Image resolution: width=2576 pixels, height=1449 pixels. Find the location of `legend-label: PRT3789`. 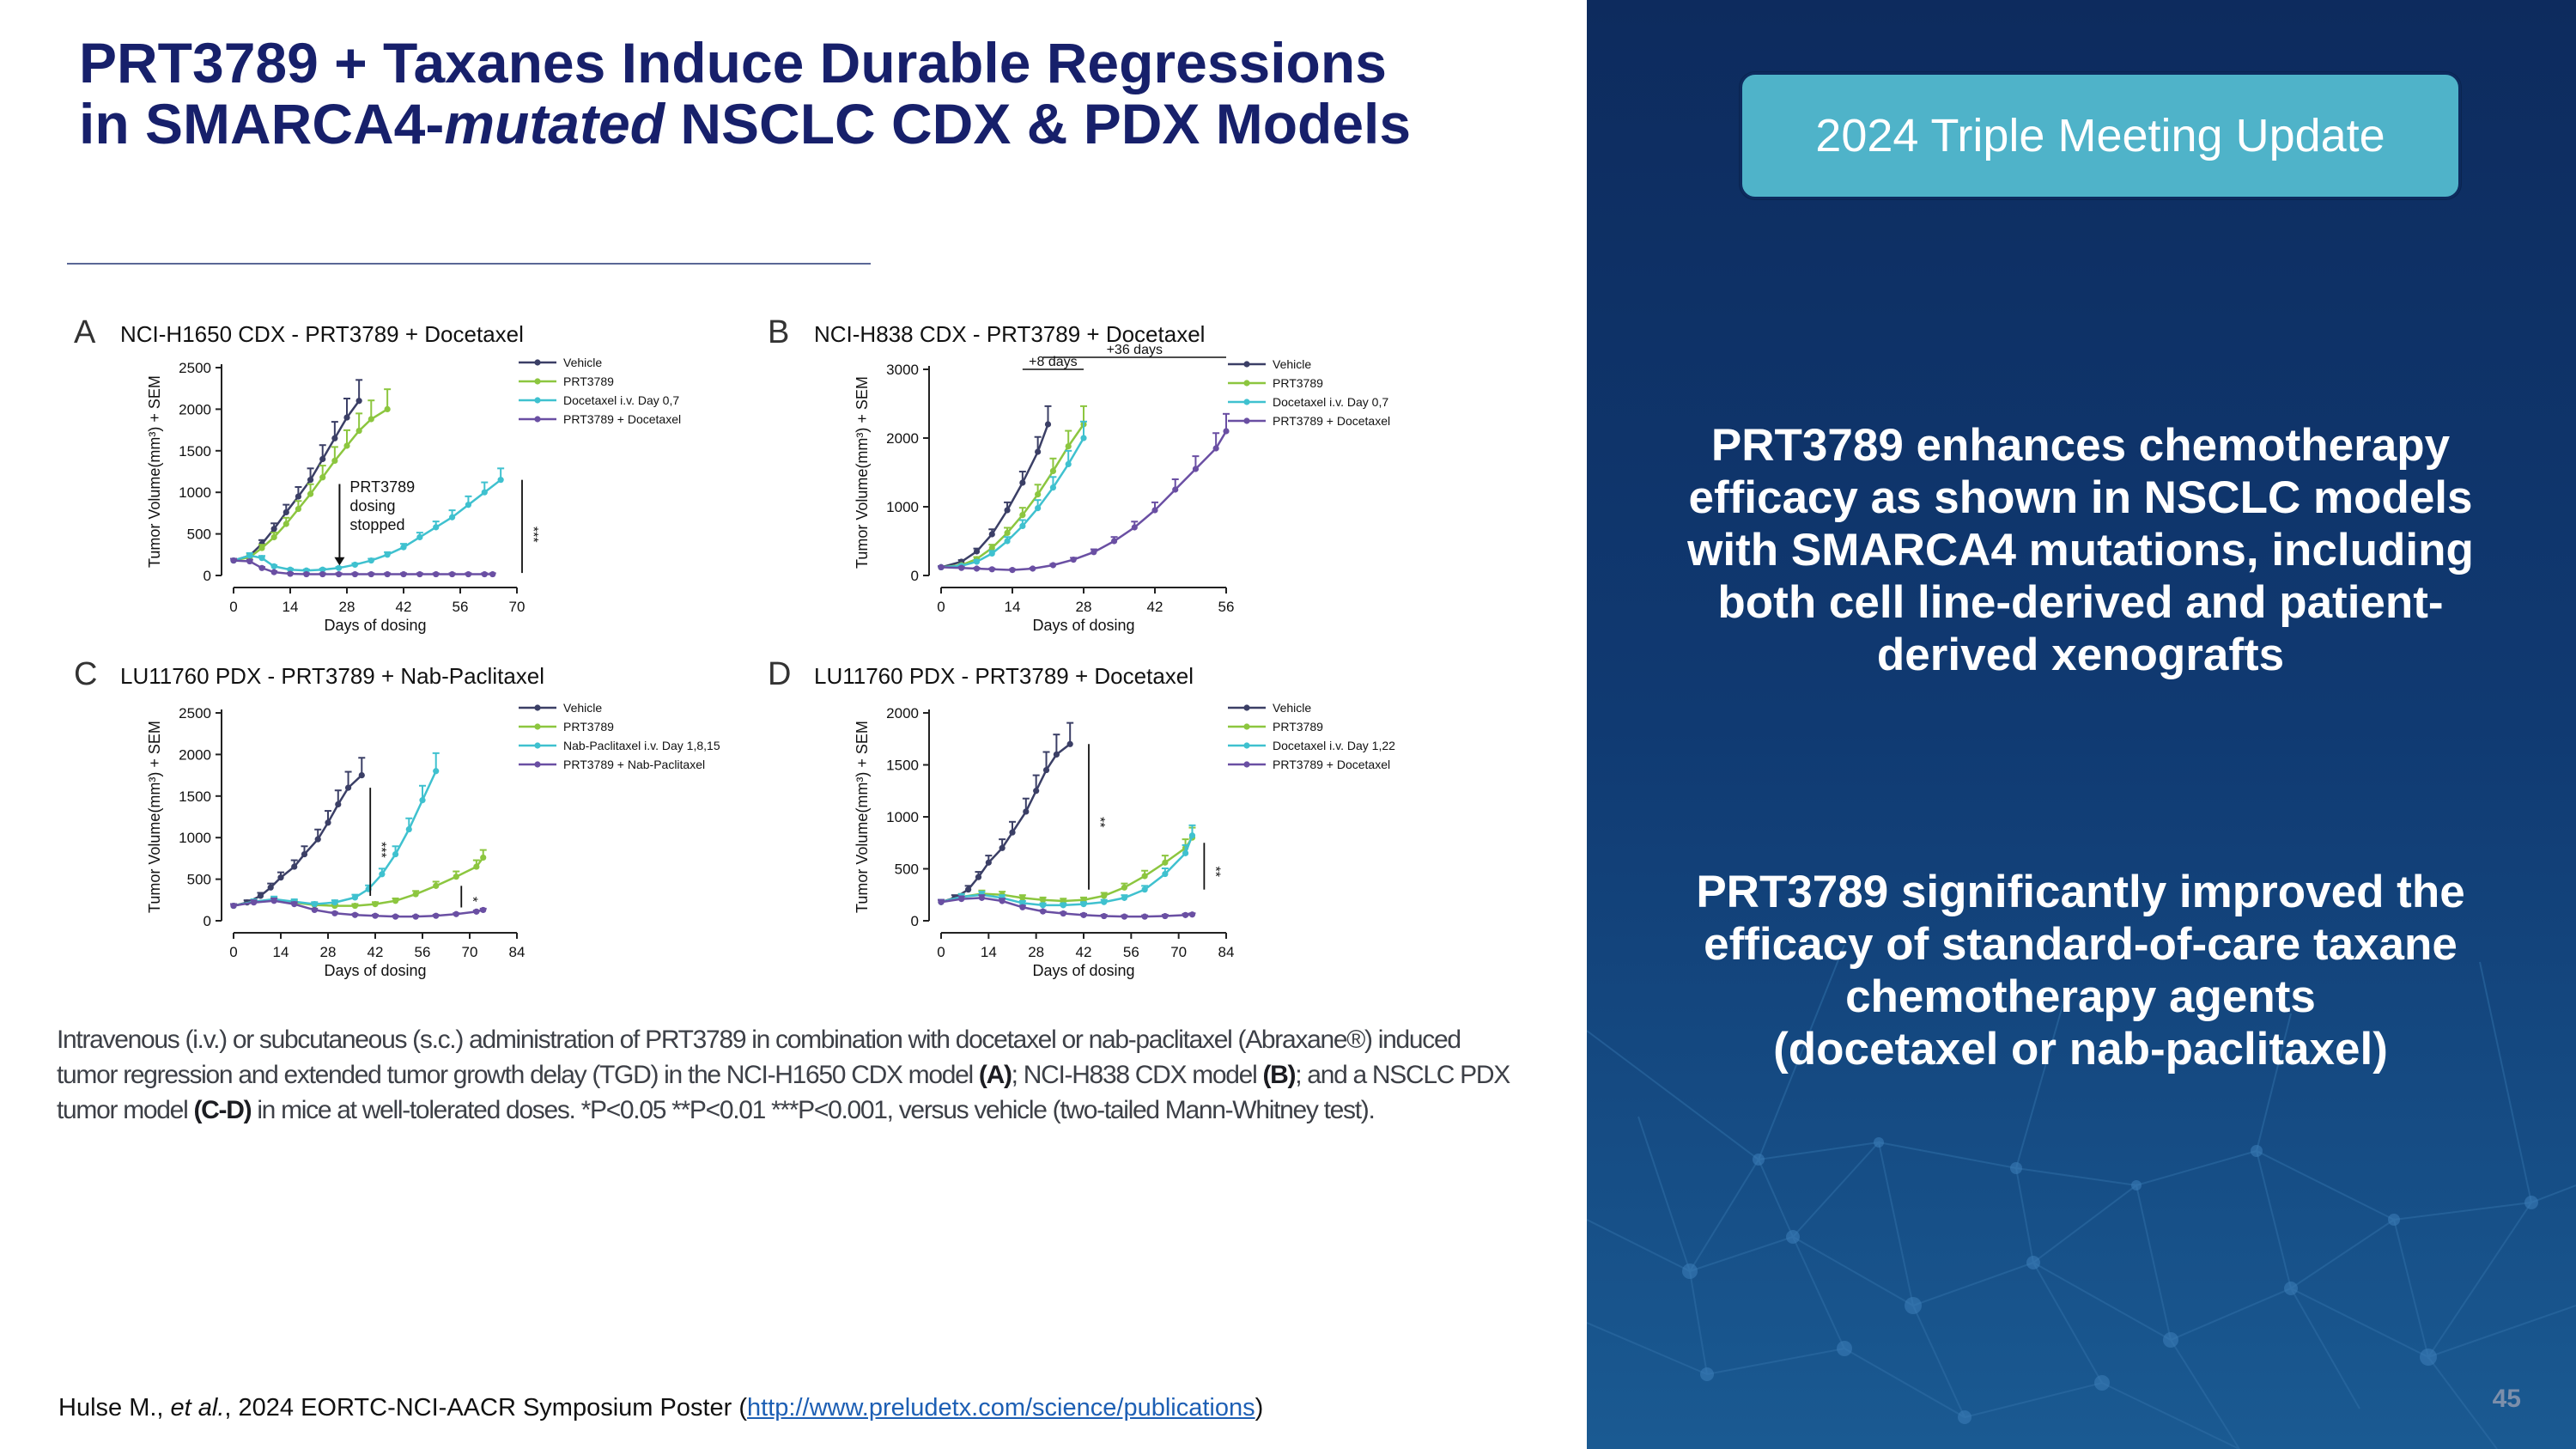

legend-label: PRT3789 is located at coordinates (1298, 727).